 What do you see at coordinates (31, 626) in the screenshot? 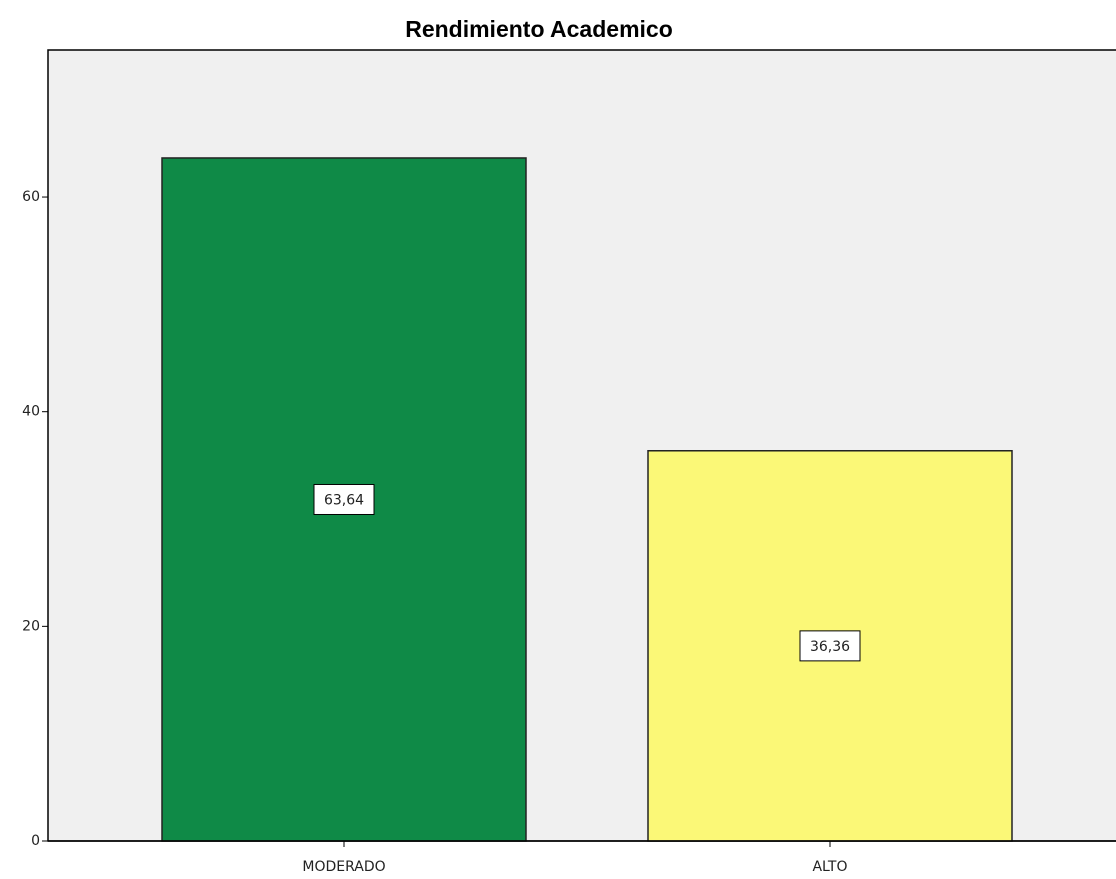
I see `y-tick-label: 20` at bounding box center [31, 626].